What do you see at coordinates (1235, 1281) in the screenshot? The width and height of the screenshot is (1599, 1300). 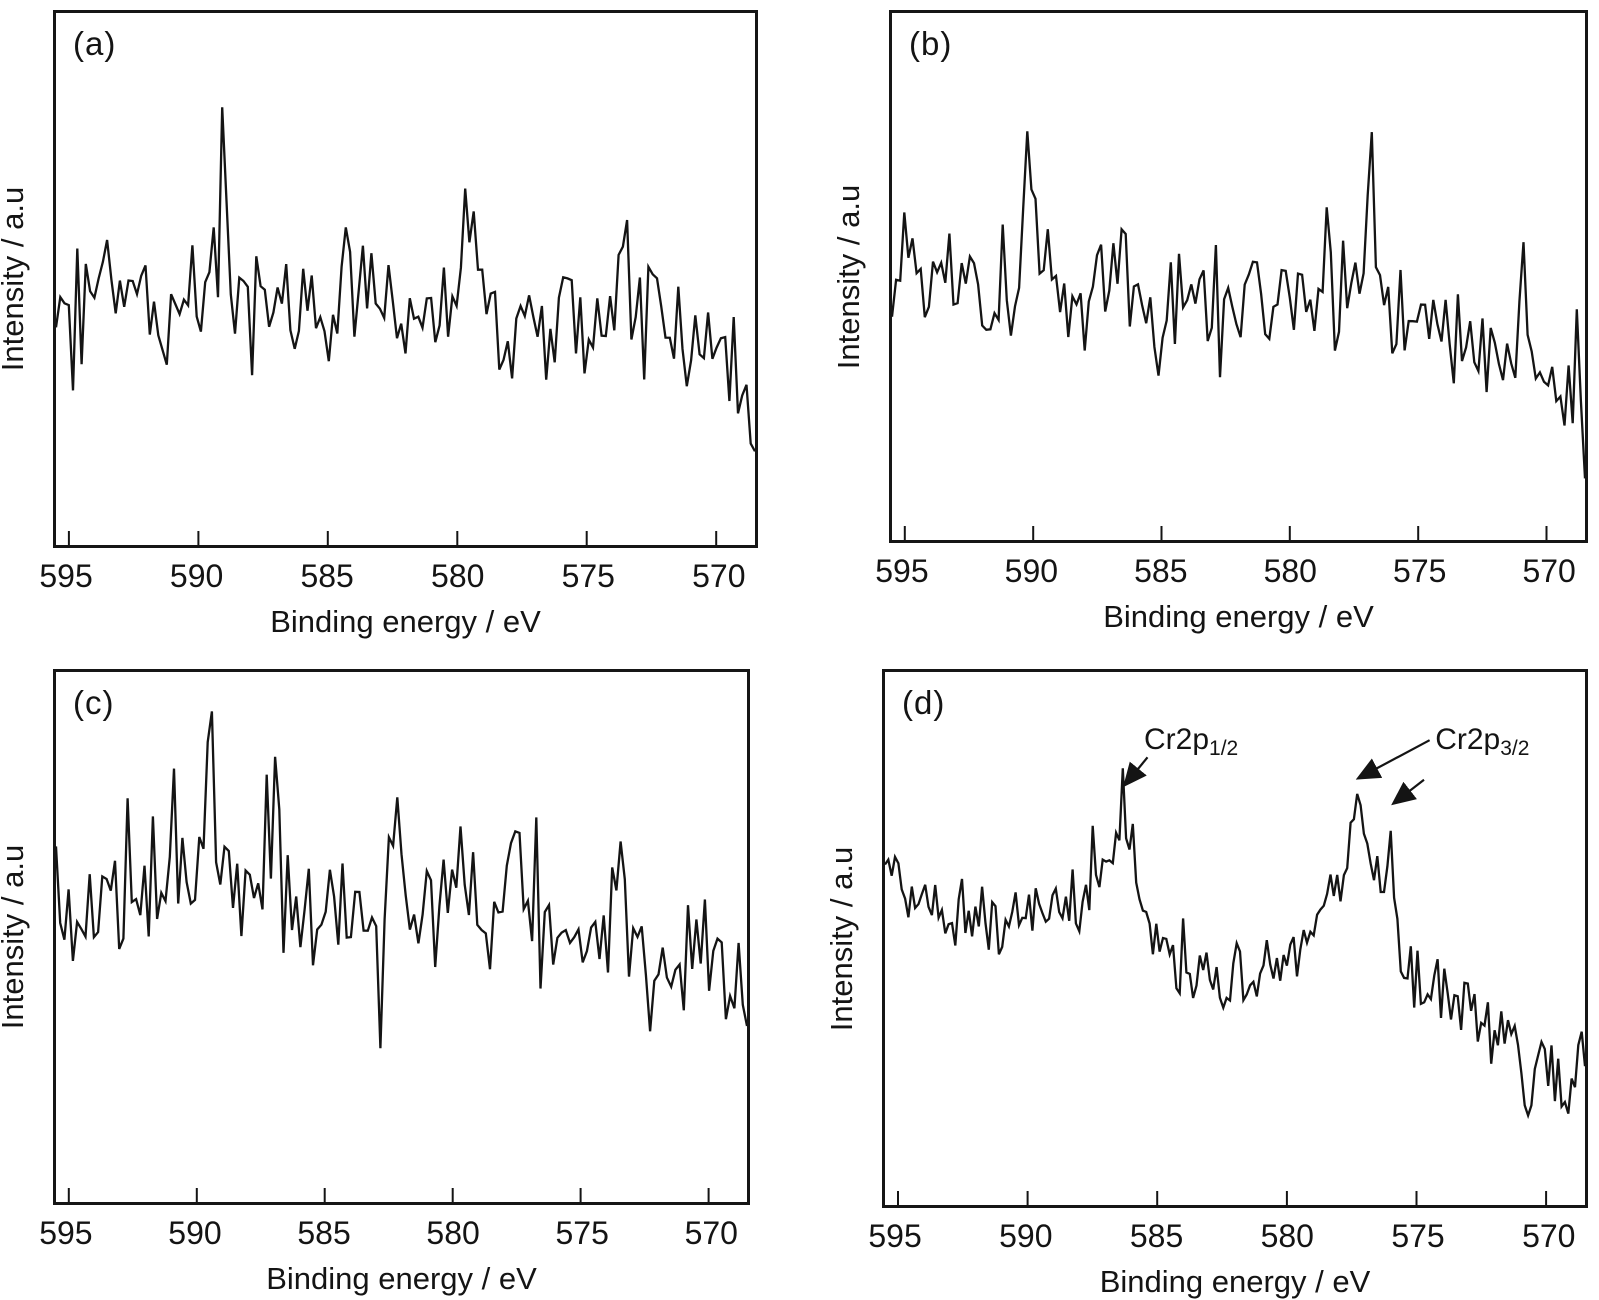 I see `x-axis-title-d: Binding energy / eV` at bounding box center [1235, 1281].